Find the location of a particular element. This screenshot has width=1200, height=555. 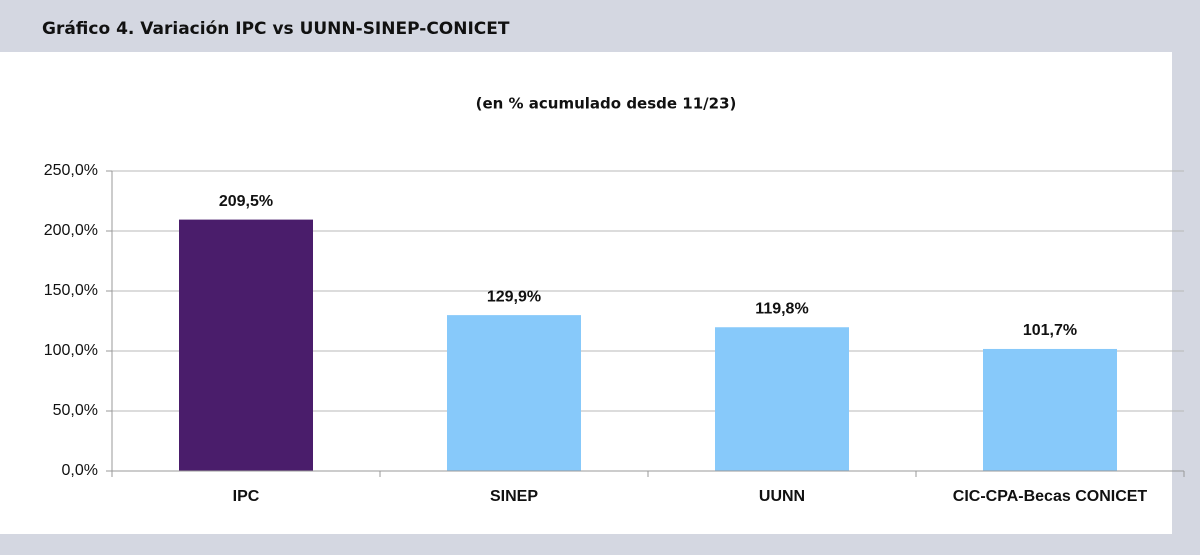

footer-band is located at coordinates (600, 544).